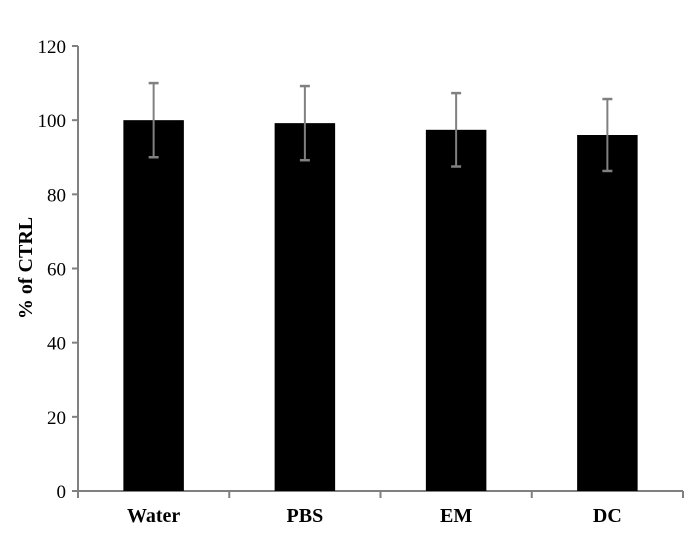  Describe the element at coordinates (56, 270) in the screenshot. I see `y-tick-label: 60` at that location.